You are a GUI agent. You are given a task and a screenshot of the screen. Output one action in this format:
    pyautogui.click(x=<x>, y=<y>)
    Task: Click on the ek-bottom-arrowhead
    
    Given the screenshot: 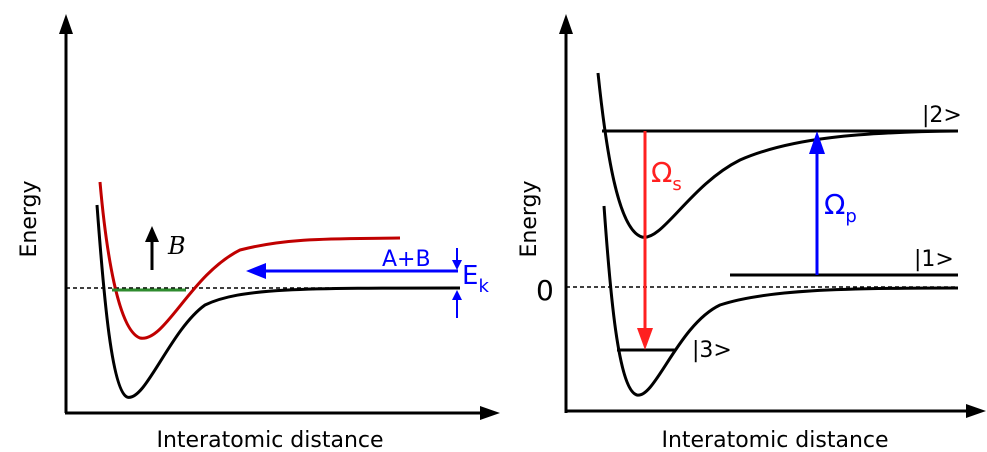 What is the action you would take?
    pyautogui.click(x=457, y=295)
    